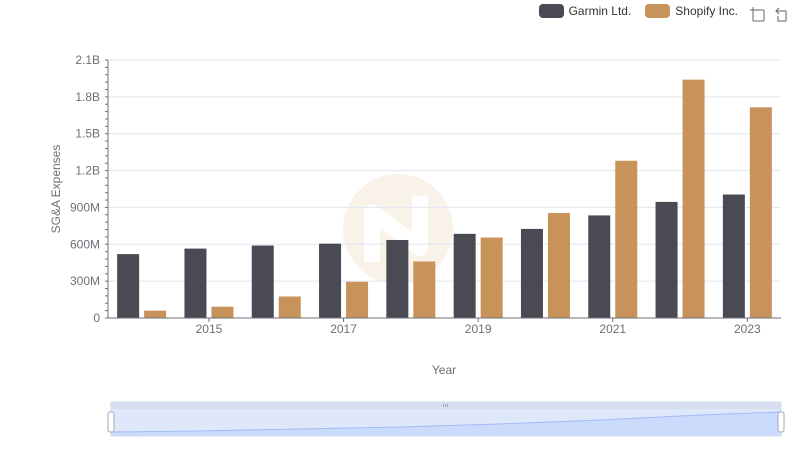 The height and width of the screenshot is (461, 800). What do you see at coordinates (357, 299) in the screenshot?
I see `bar-shopify-2017` at bounding box center [357, 299].